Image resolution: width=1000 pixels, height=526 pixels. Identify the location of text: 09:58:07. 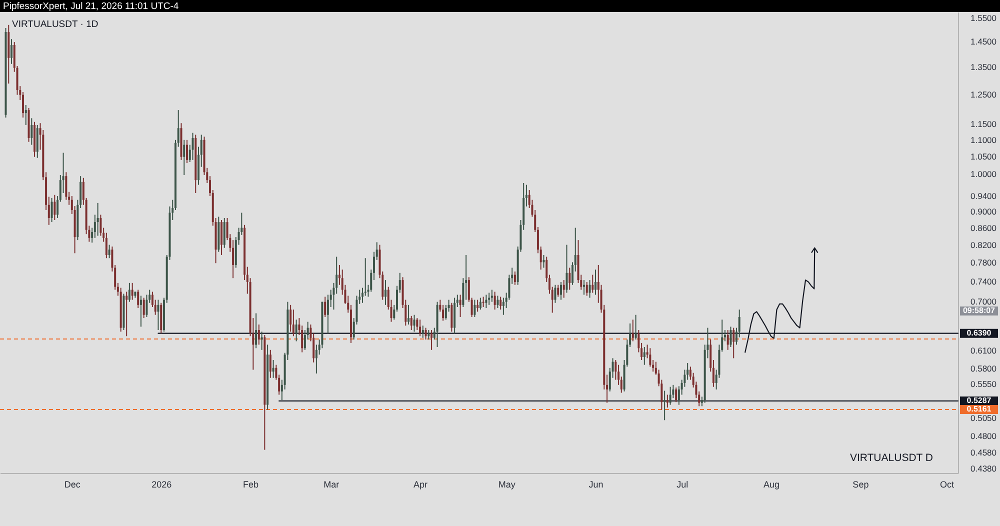
(979, 310).